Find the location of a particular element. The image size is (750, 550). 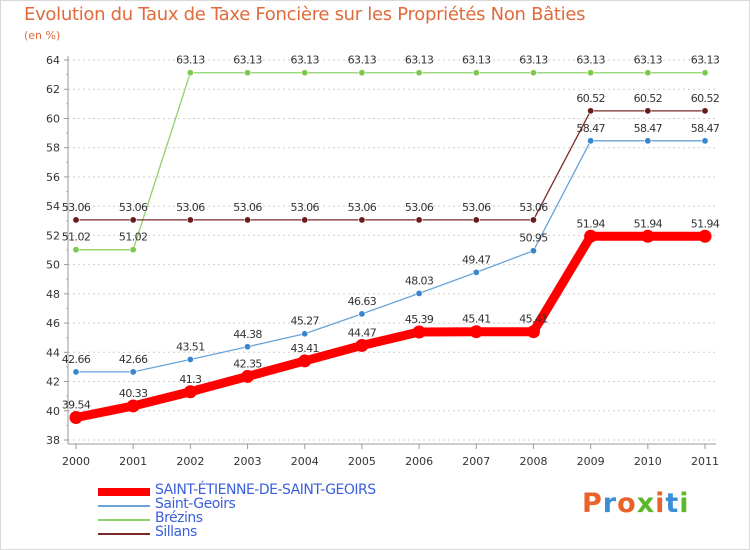

x-tick-label: 2006 is located at coordinates (419, 461).